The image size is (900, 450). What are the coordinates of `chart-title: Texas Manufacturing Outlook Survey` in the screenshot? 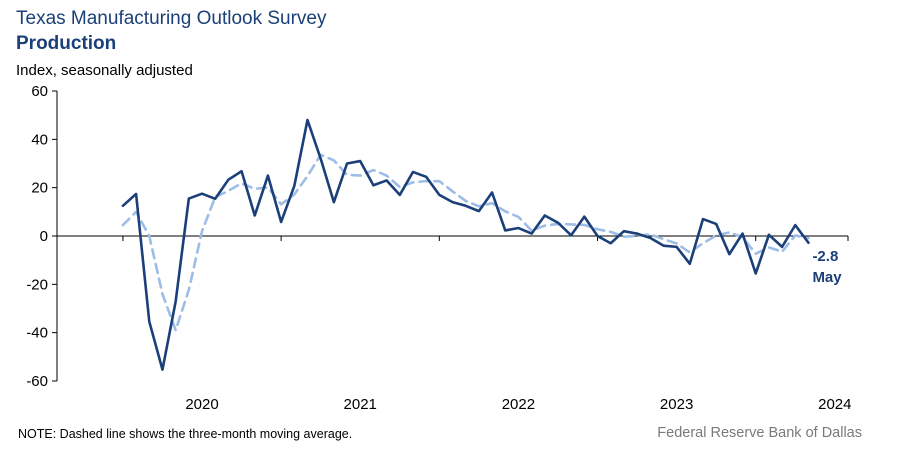 It's located at (171, 18).